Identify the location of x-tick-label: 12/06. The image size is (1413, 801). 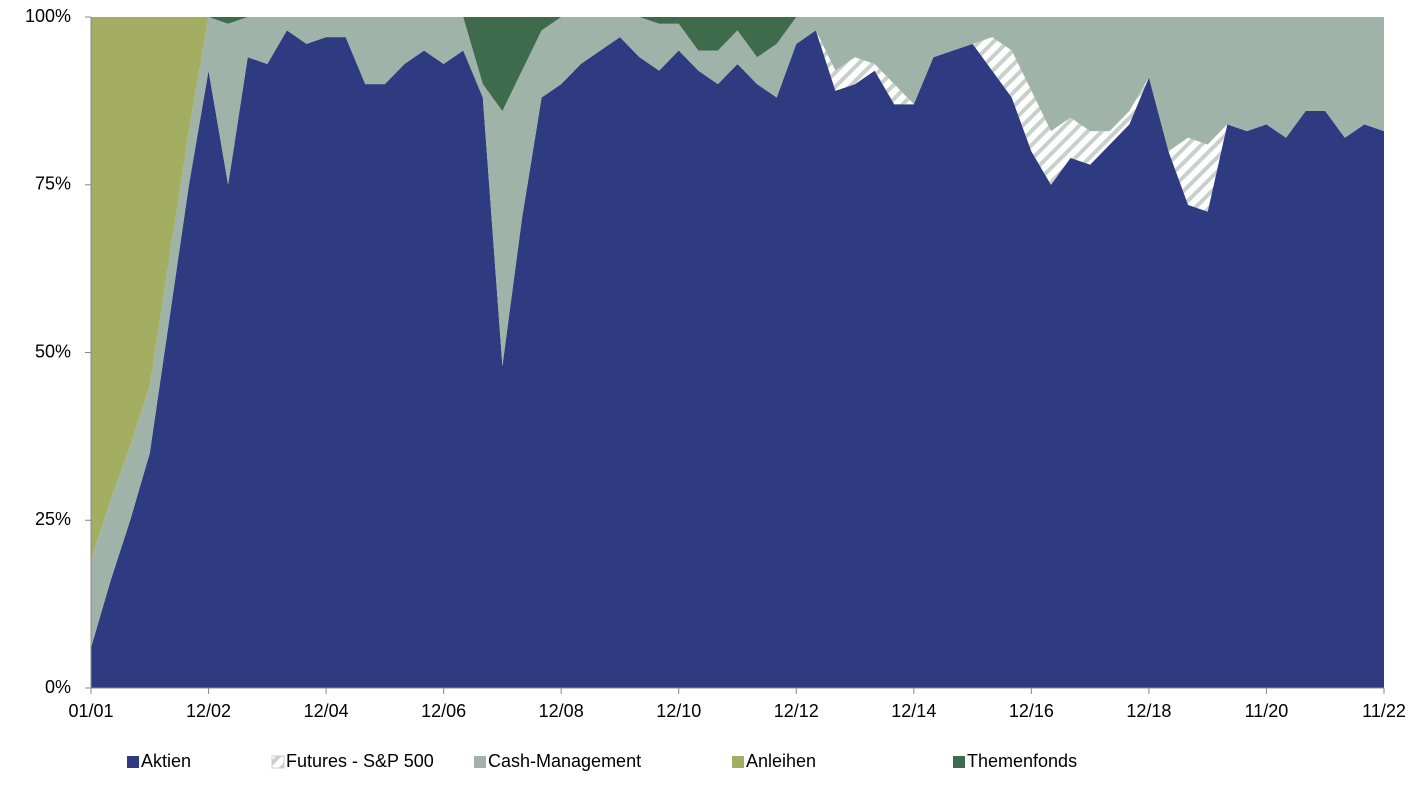
(443, 711).